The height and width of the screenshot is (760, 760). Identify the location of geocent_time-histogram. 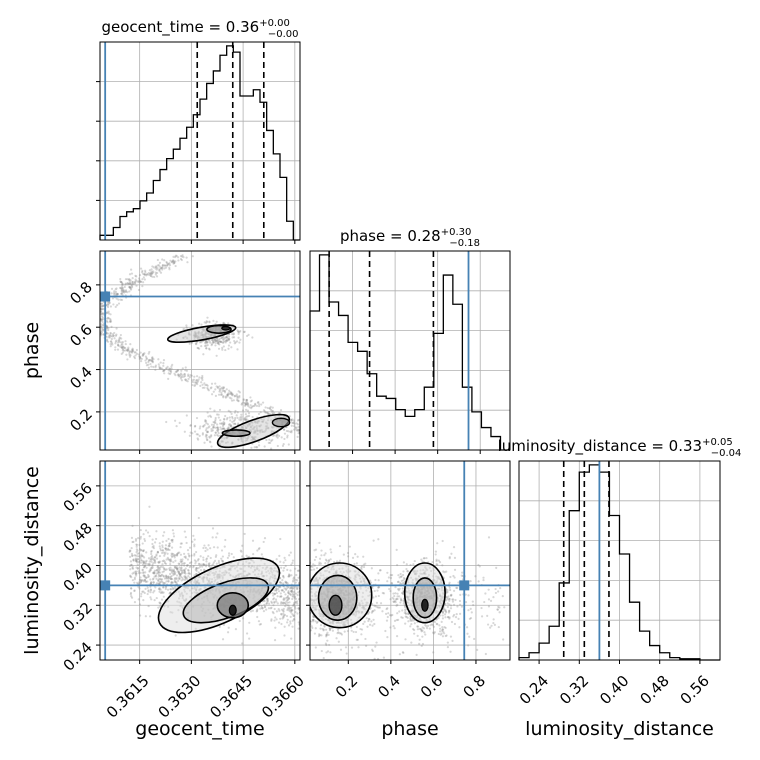
(199, 143).